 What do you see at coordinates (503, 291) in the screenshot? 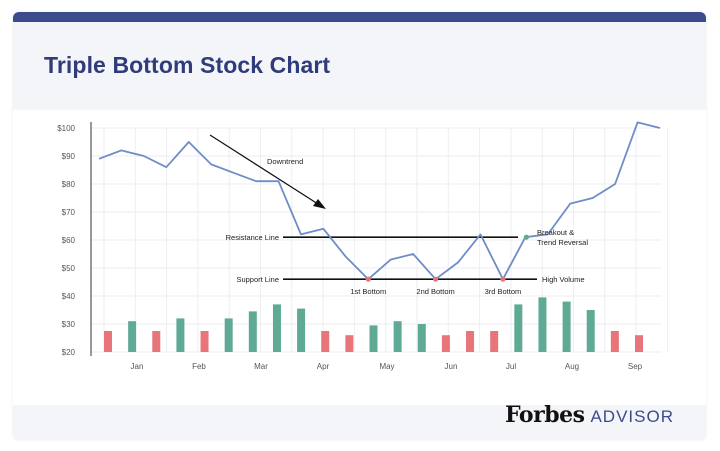
I see `bottom-label: 3rd Bottom` at bounding box center [503, 291].